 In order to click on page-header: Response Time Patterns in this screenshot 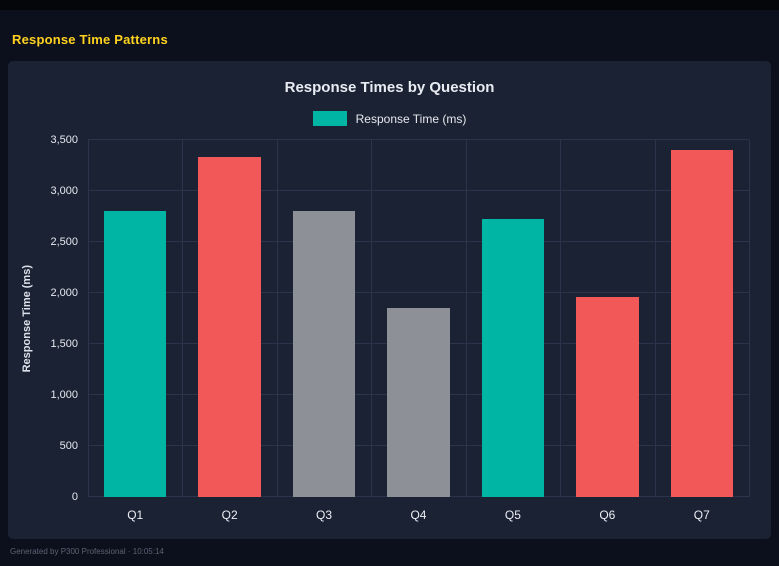, I will do `click(389, 34)`.